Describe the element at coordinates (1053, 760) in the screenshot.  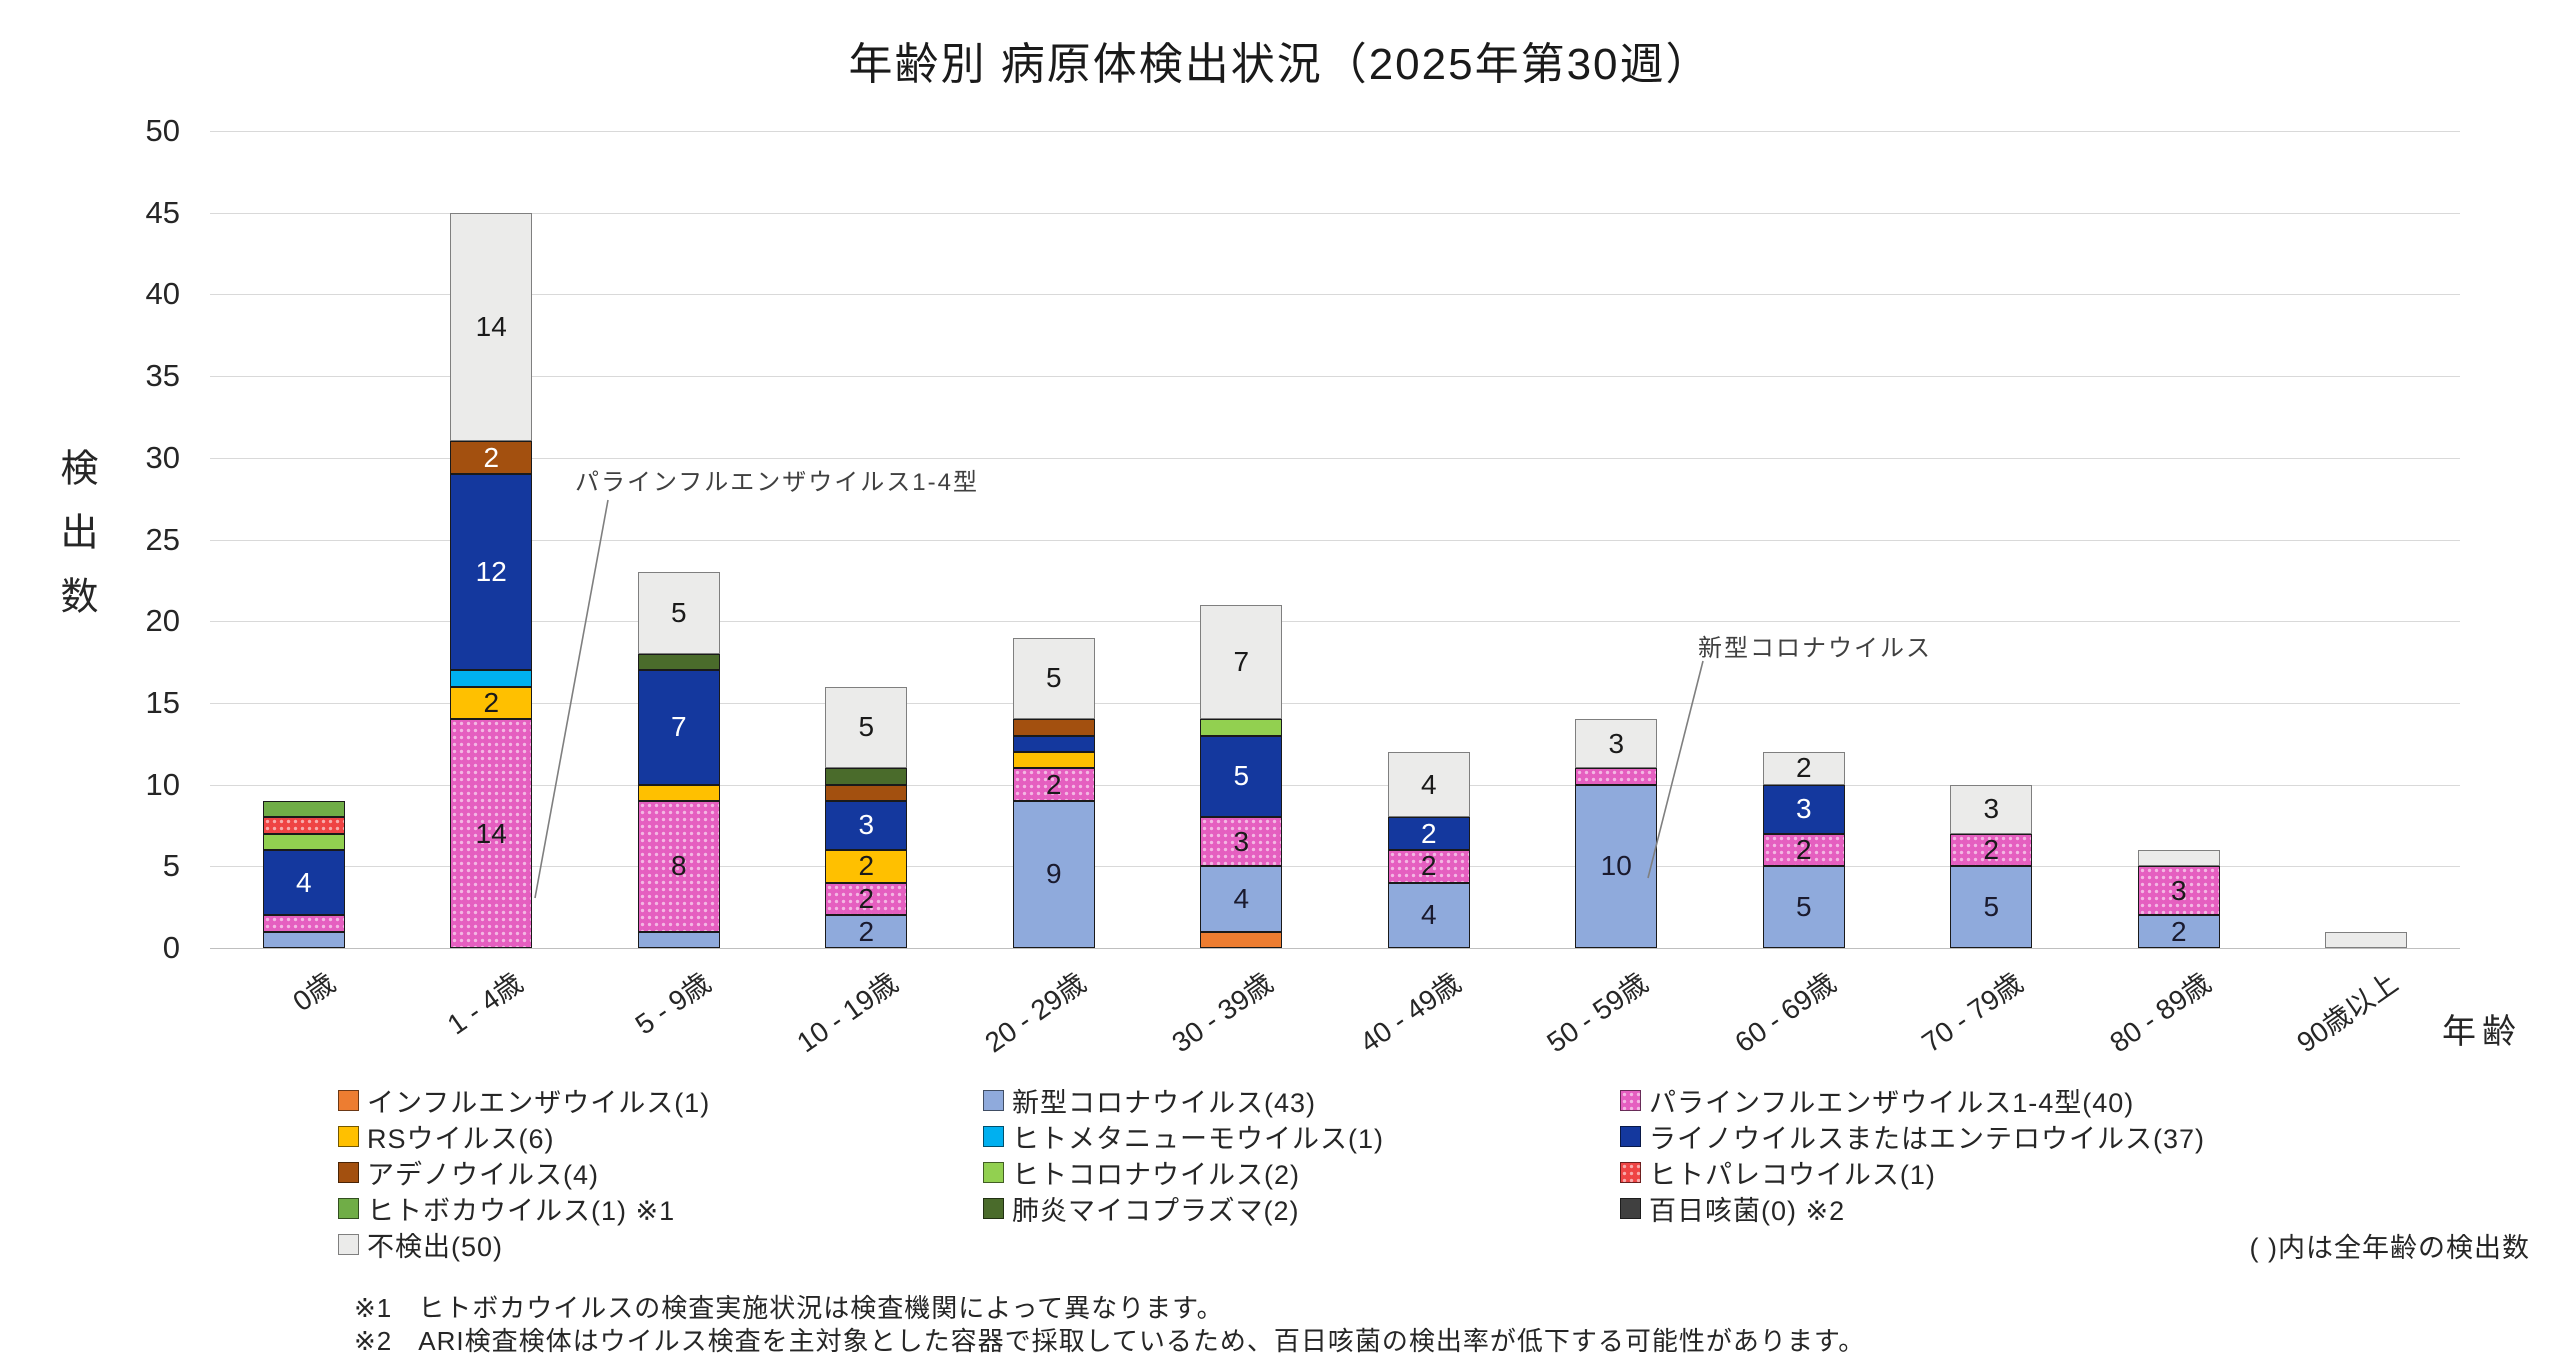
I see `bar-segment-20 - 29歳-RSウイルス` at that location.